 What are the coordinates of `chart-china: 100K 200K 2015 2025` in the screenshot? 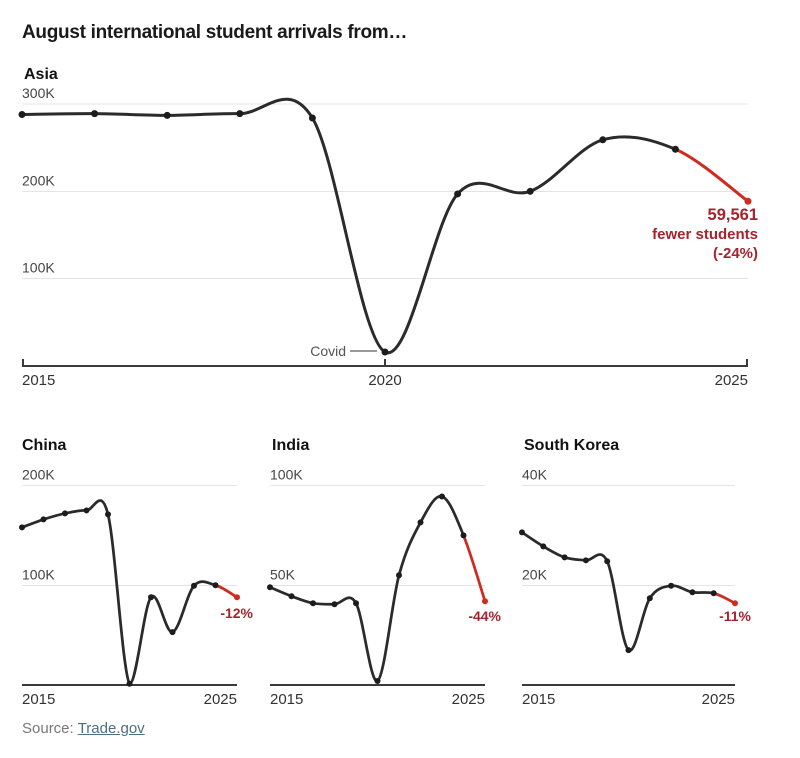 It's located at (129, 587).